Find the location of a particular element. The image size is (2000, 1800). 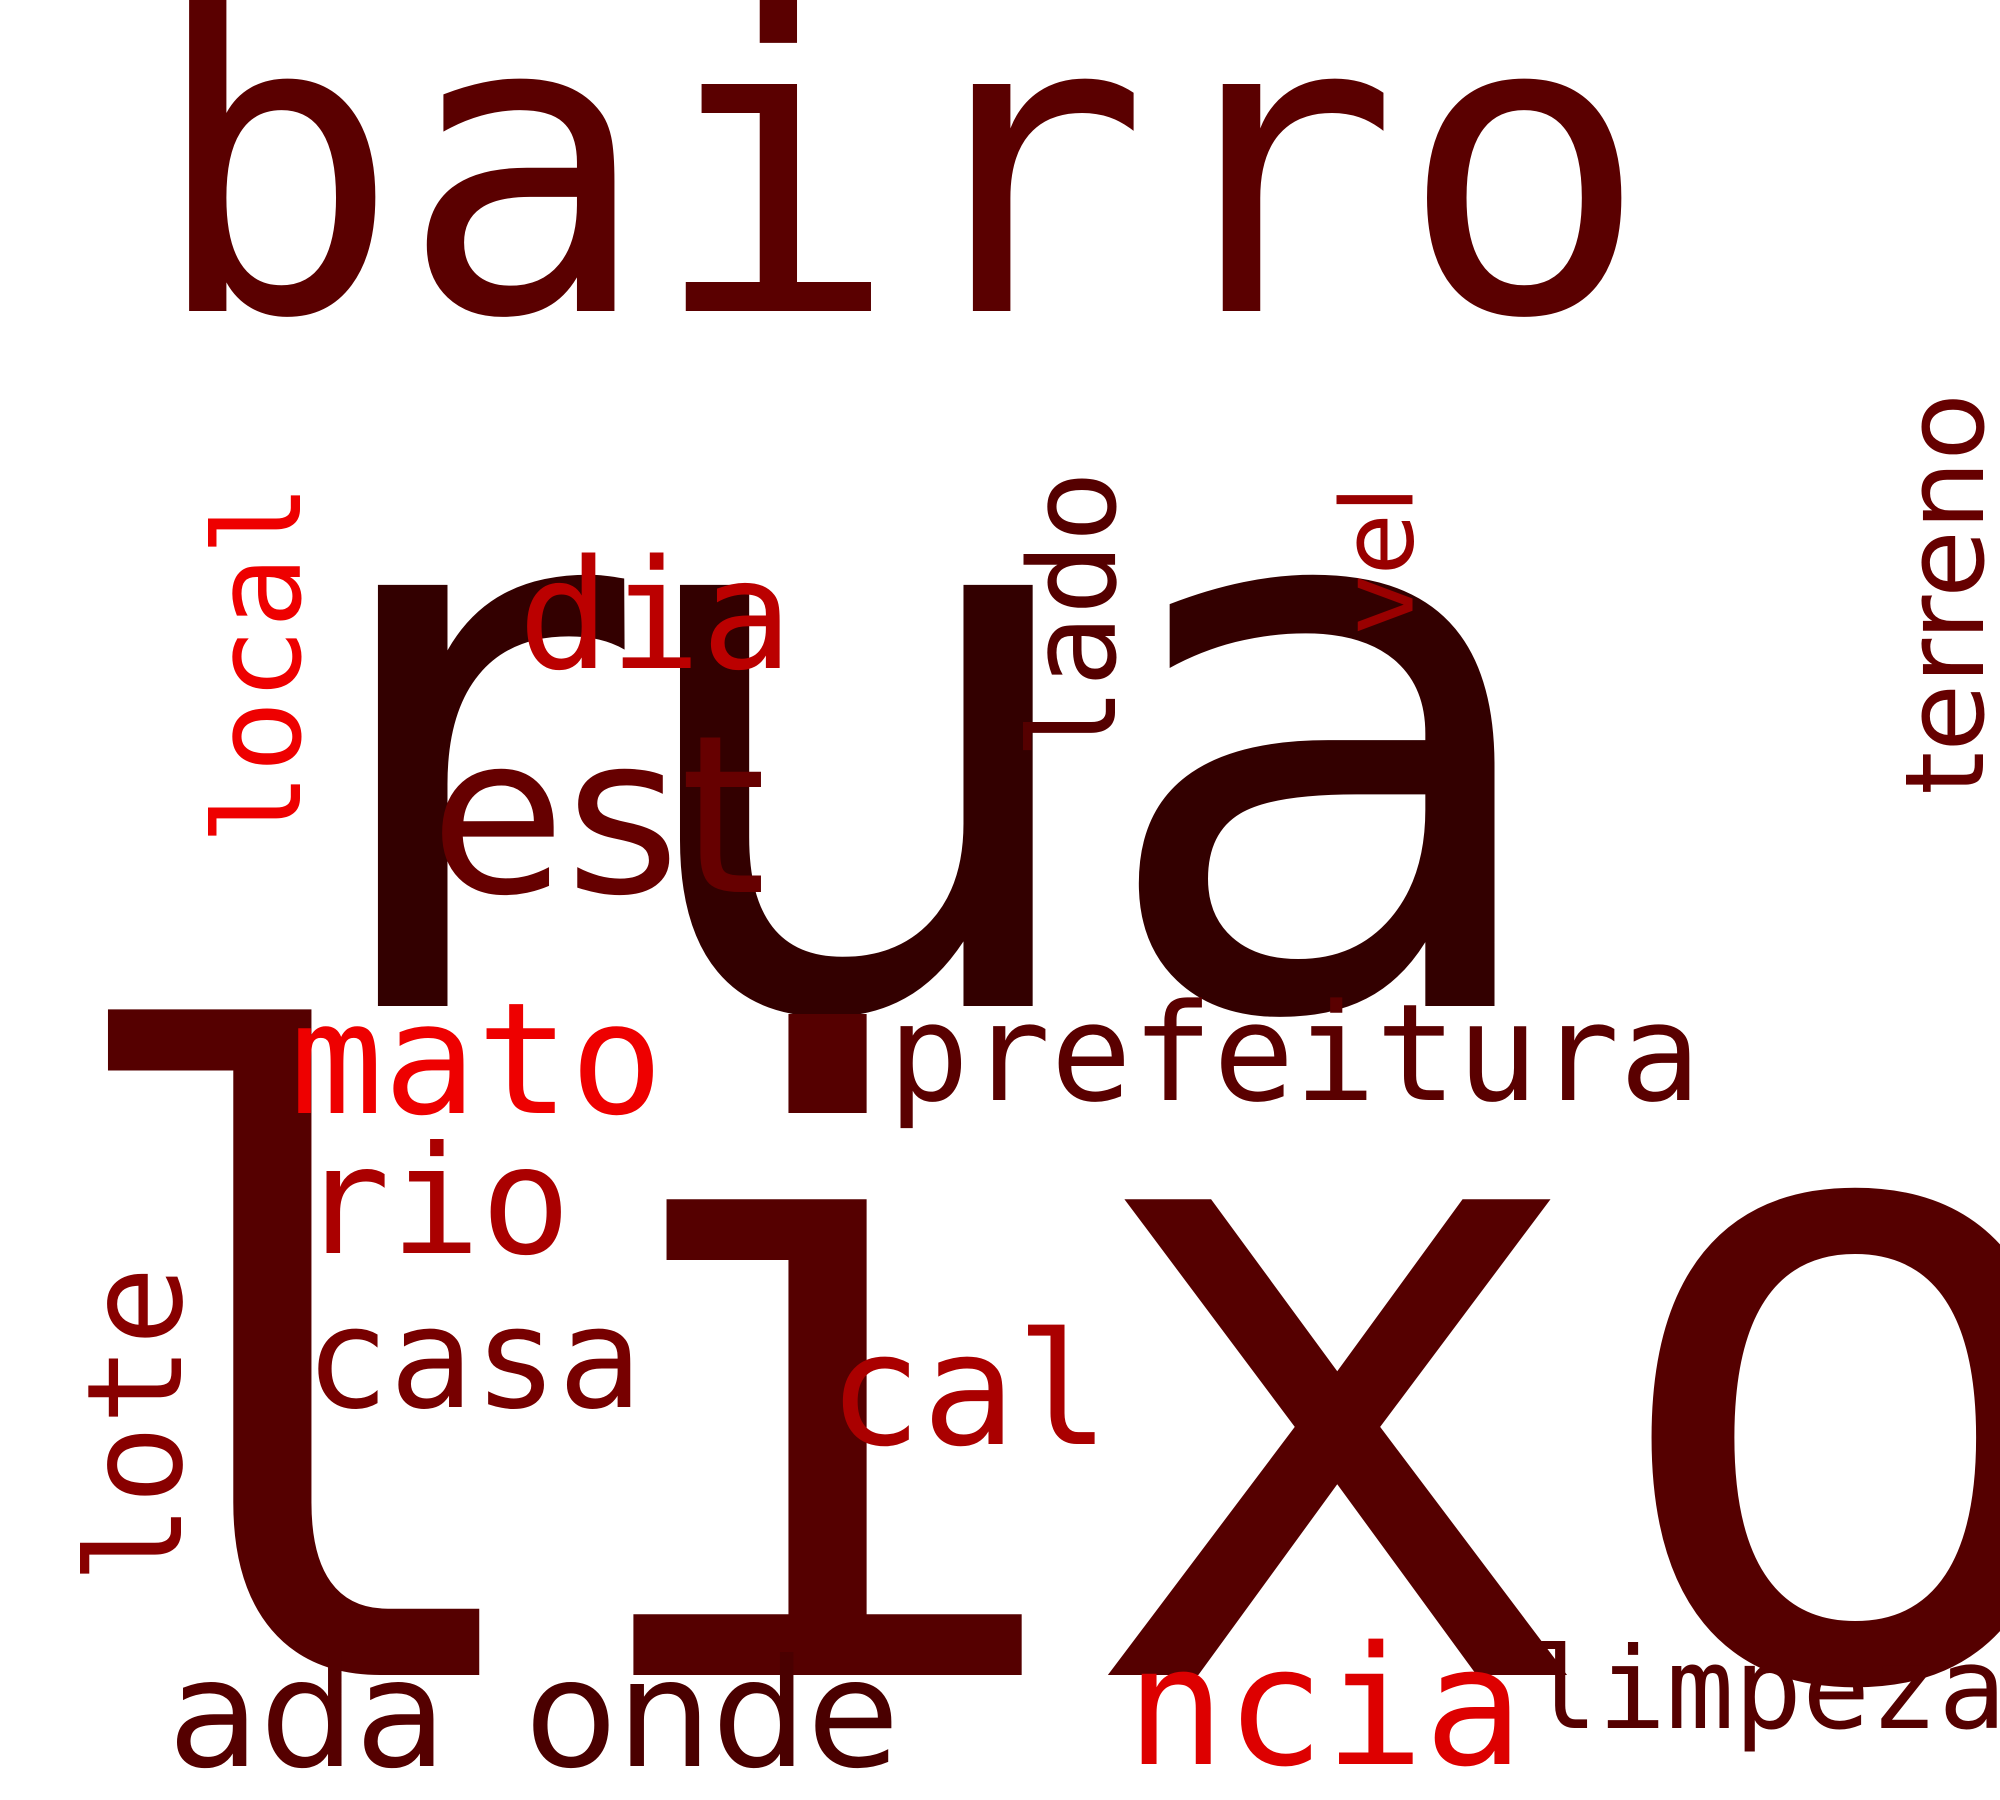

word-dia: dia is located at coordinates (655, 615).